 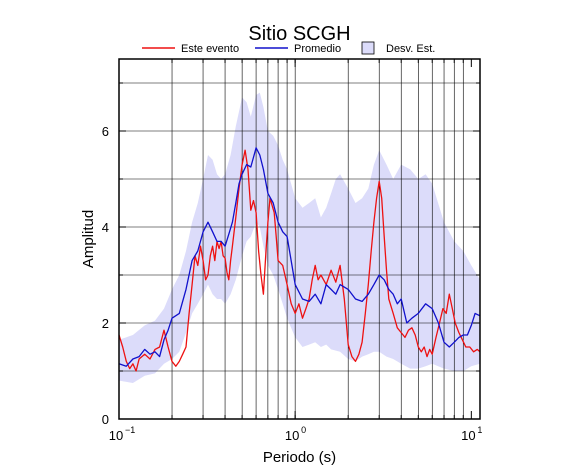 I want to click on legend-label: Desv. Est., so click(x=410, y=49).